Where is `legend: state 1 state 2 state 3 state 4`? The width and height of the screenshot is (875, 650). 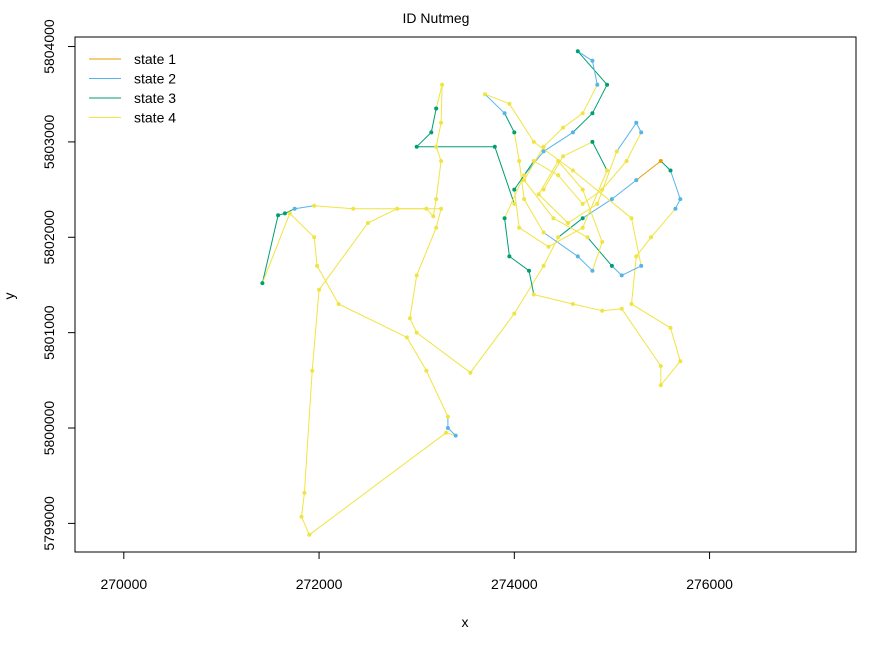
legend: state 1 state 2 state 3 state 4 is located at coordinates (132, 88).